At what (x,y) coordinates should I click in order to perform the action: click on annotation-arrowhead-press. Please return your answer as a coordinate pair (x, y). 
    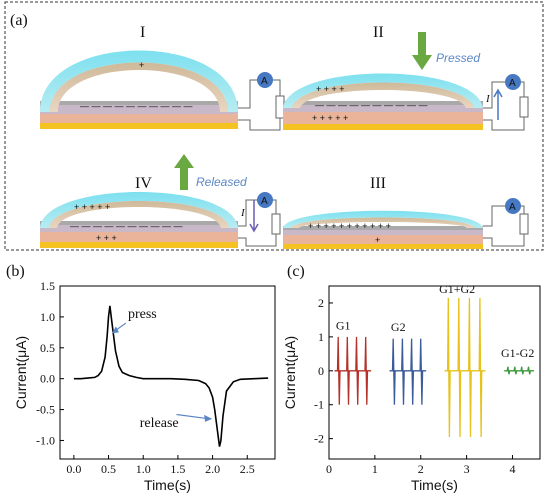
    Looking at the image, I should click on (115, 330).